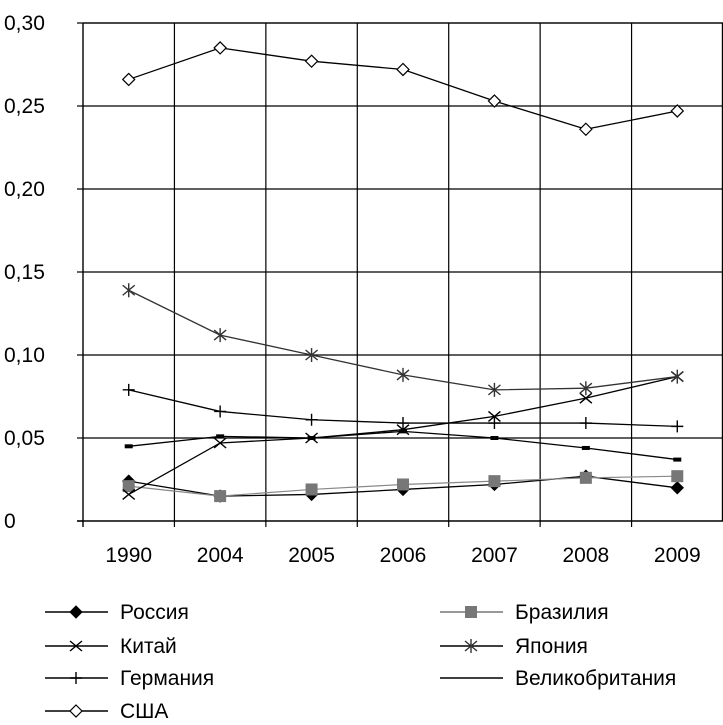  Describe the element at coordinates (220, 555) in the screenshot. I see `x-tick-label: 2004` at that location.